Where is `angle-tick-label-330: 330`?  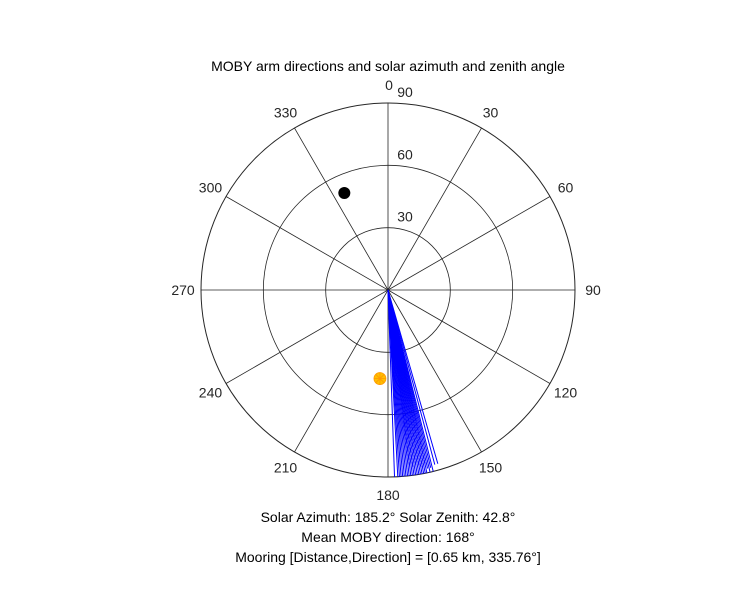 angle-tick-label-330: 330 is located at coordinates (286, 112).